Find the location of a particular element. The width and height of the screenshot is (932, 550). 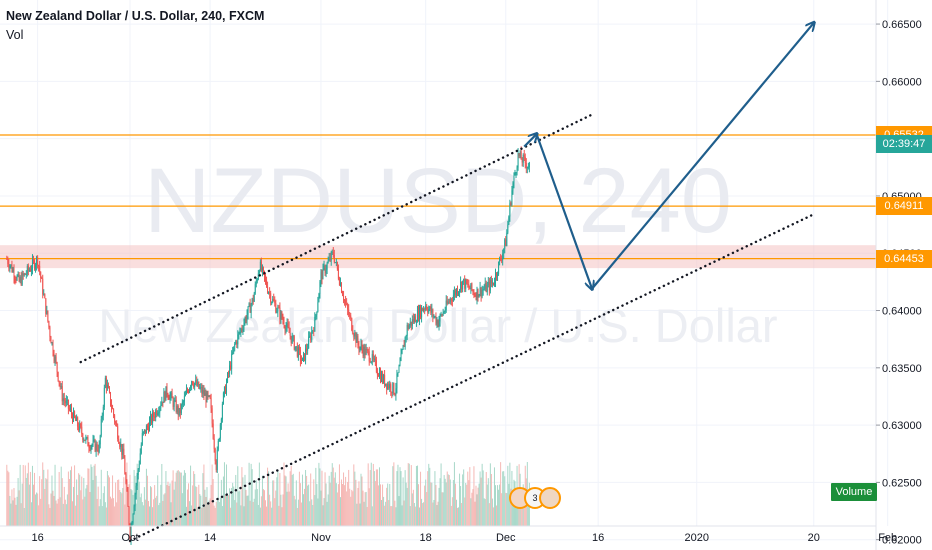

price-tick-label: 0.62500 is located at coordinates (902, 483).